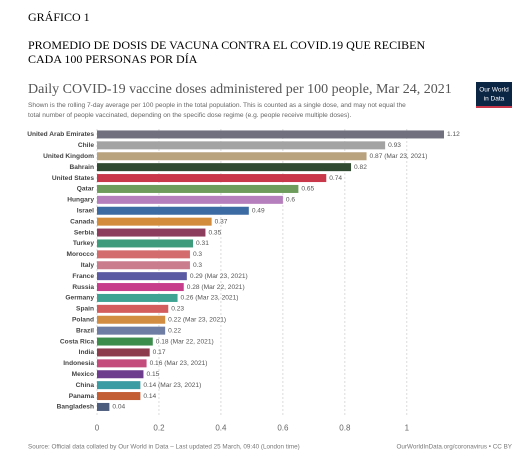 The height and width of the screenshot is (474, 522). Describe the element at coordinates (80, 200) in the screenshot. I see `y-tick-label: Hungary` at that location.